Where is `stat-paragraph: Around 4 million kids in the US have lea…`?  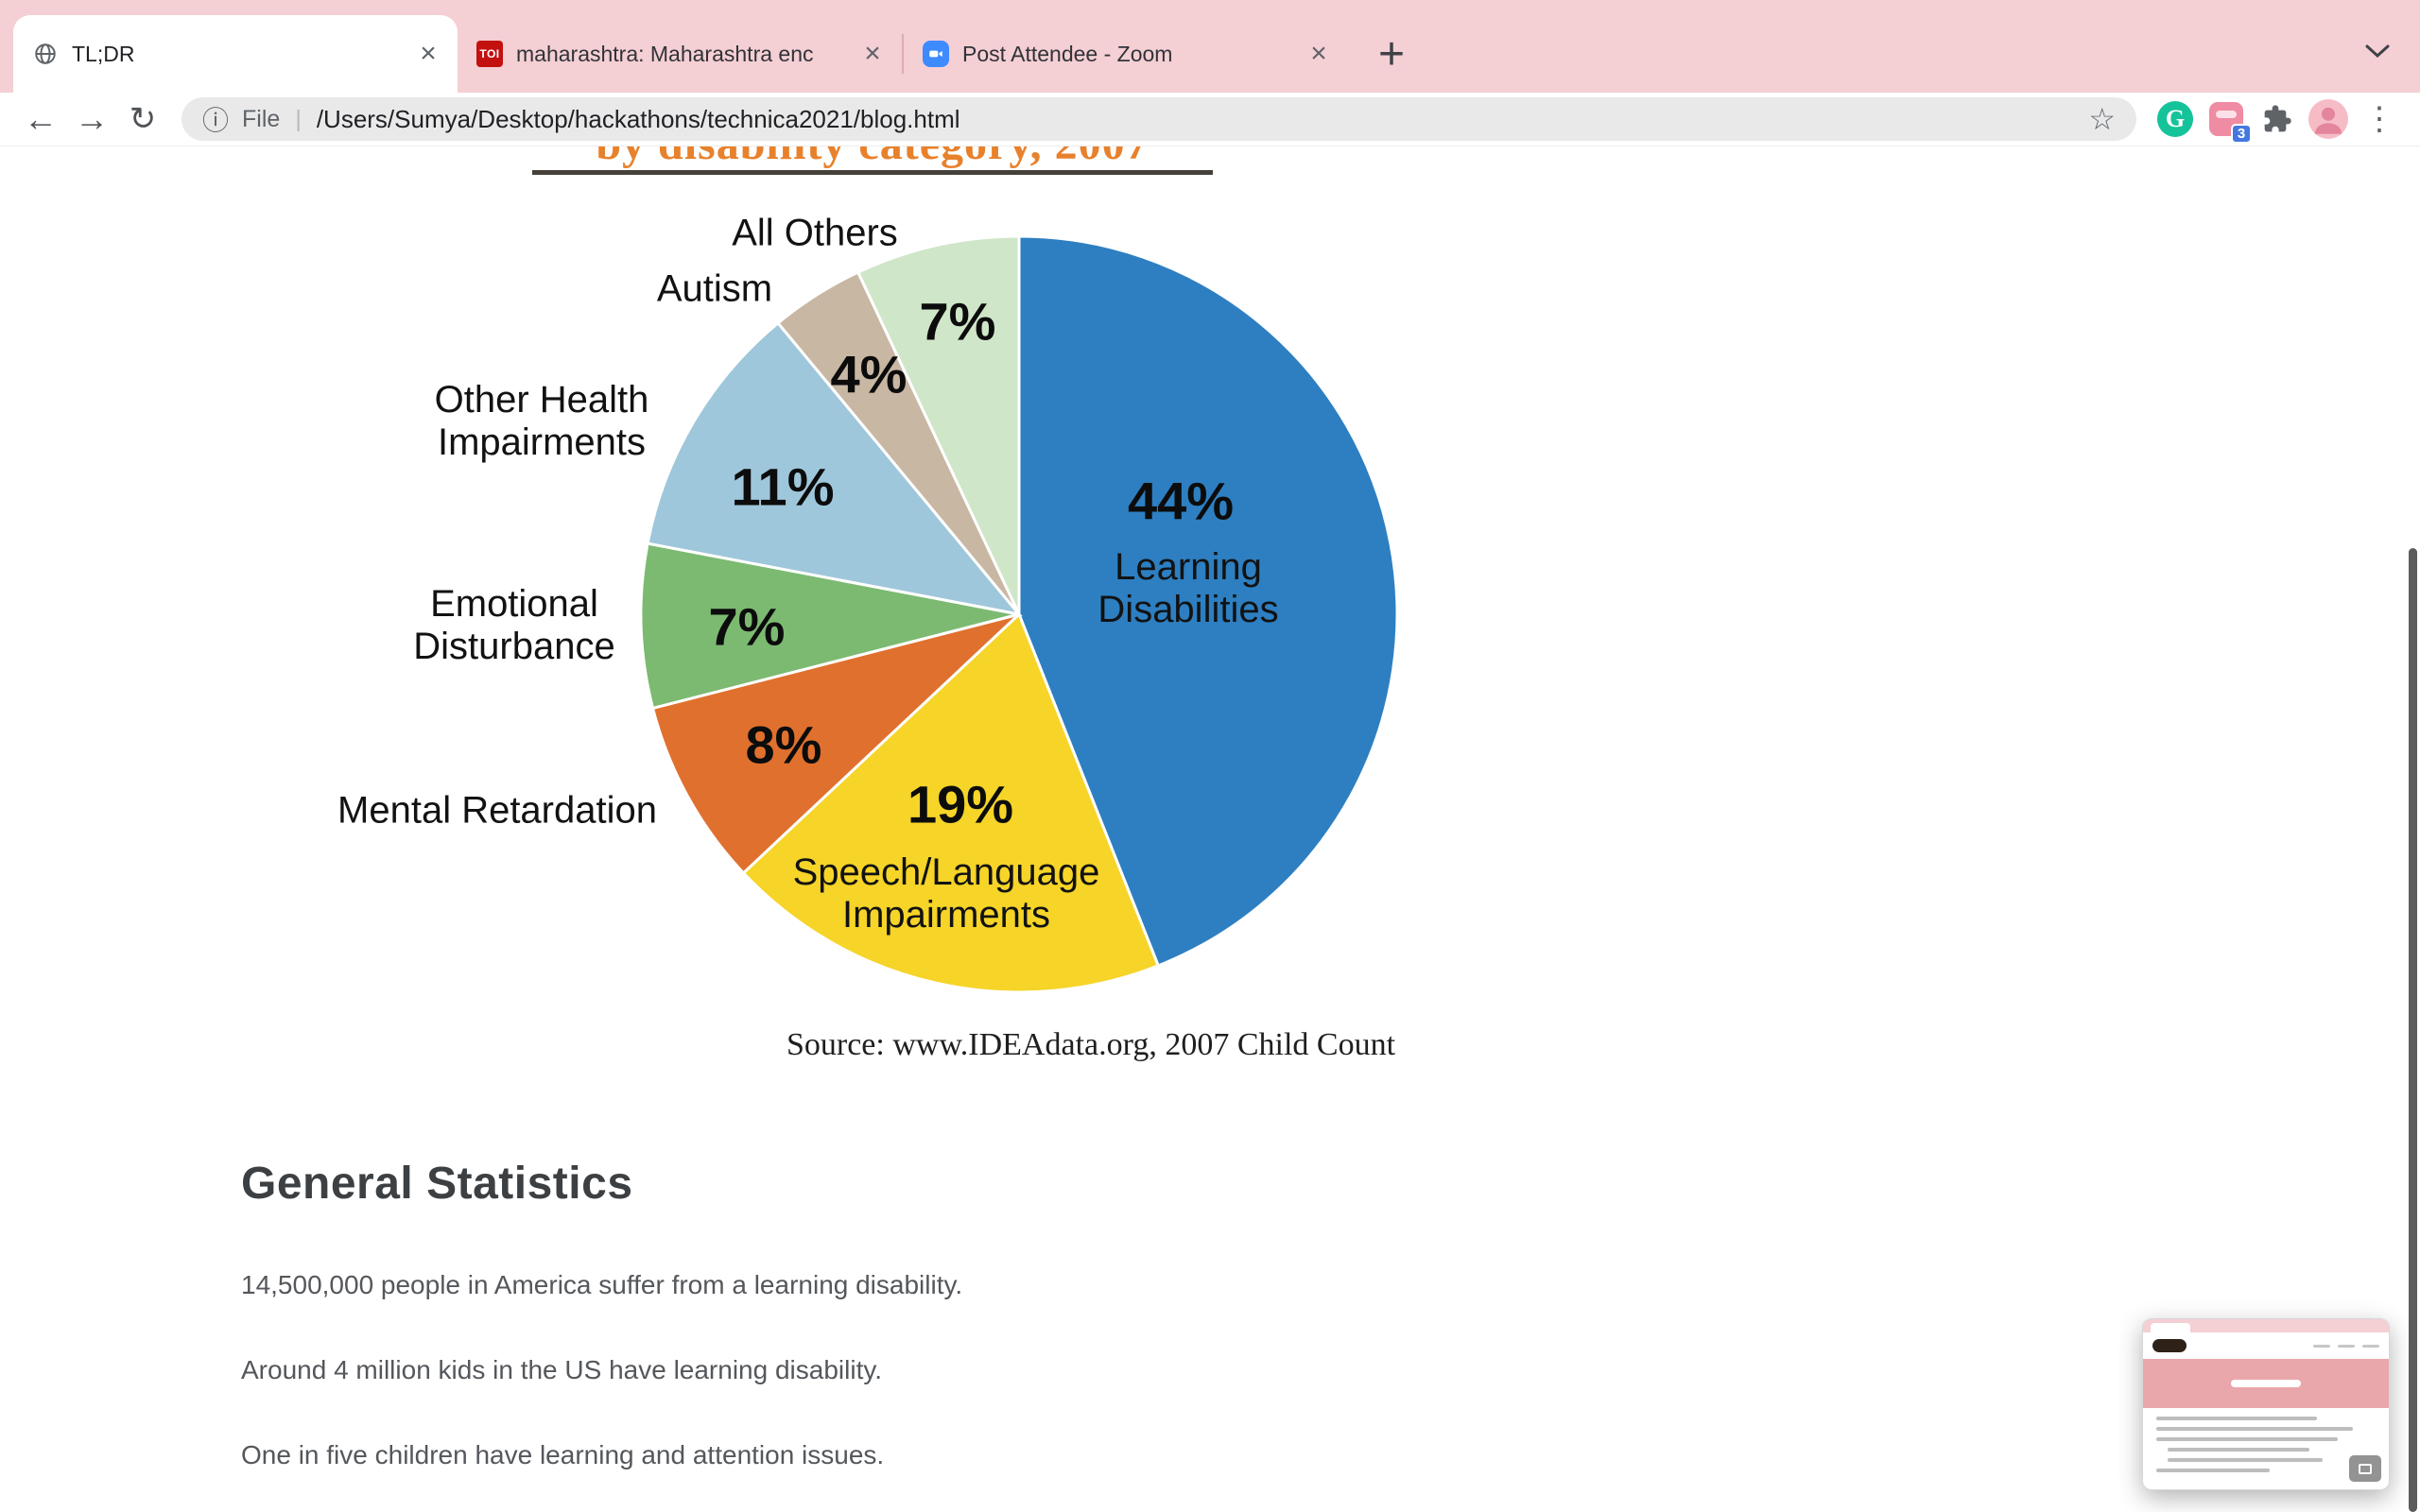 stat-paragraph: Around 4 million kids in the US have lea… is located at coordinates (562, 1369).